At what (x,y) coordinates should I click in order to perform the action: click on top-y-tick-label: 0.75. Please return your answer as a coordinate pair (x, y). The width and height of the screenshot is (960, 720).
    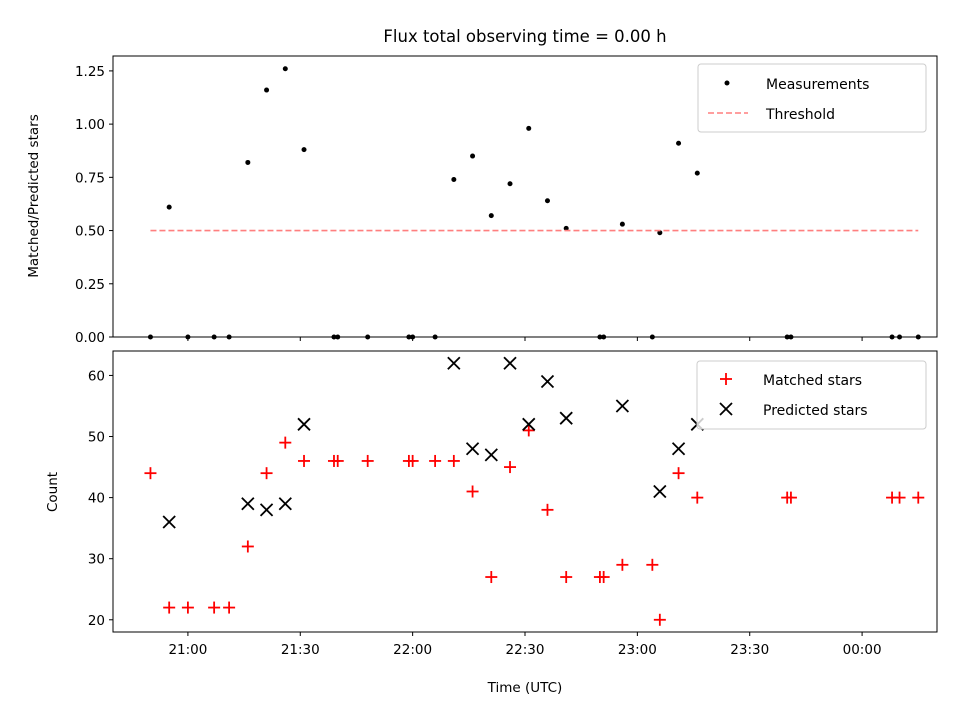
    Looking at the image, I should click on (90, 178).